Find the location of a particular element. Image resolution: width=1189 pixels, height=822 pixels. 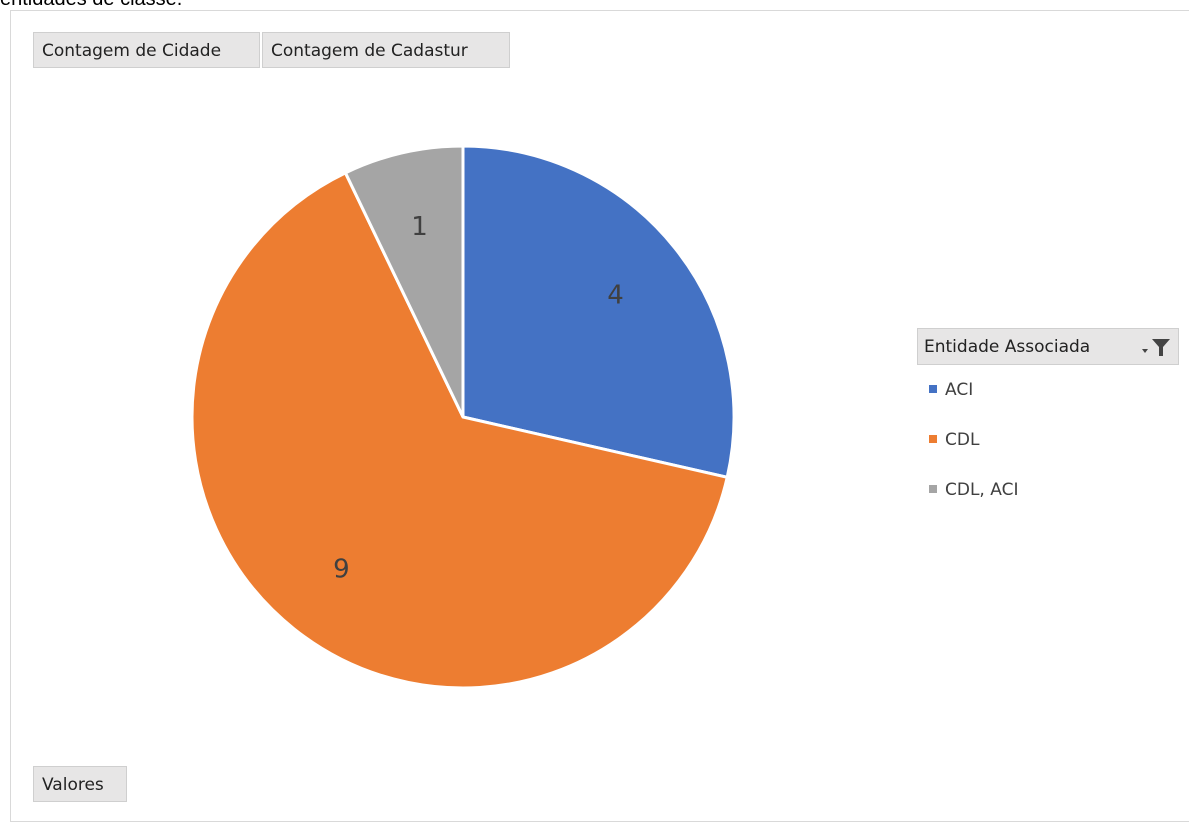

legend-label: CDL, ACI is located at coordinates (982, 490).